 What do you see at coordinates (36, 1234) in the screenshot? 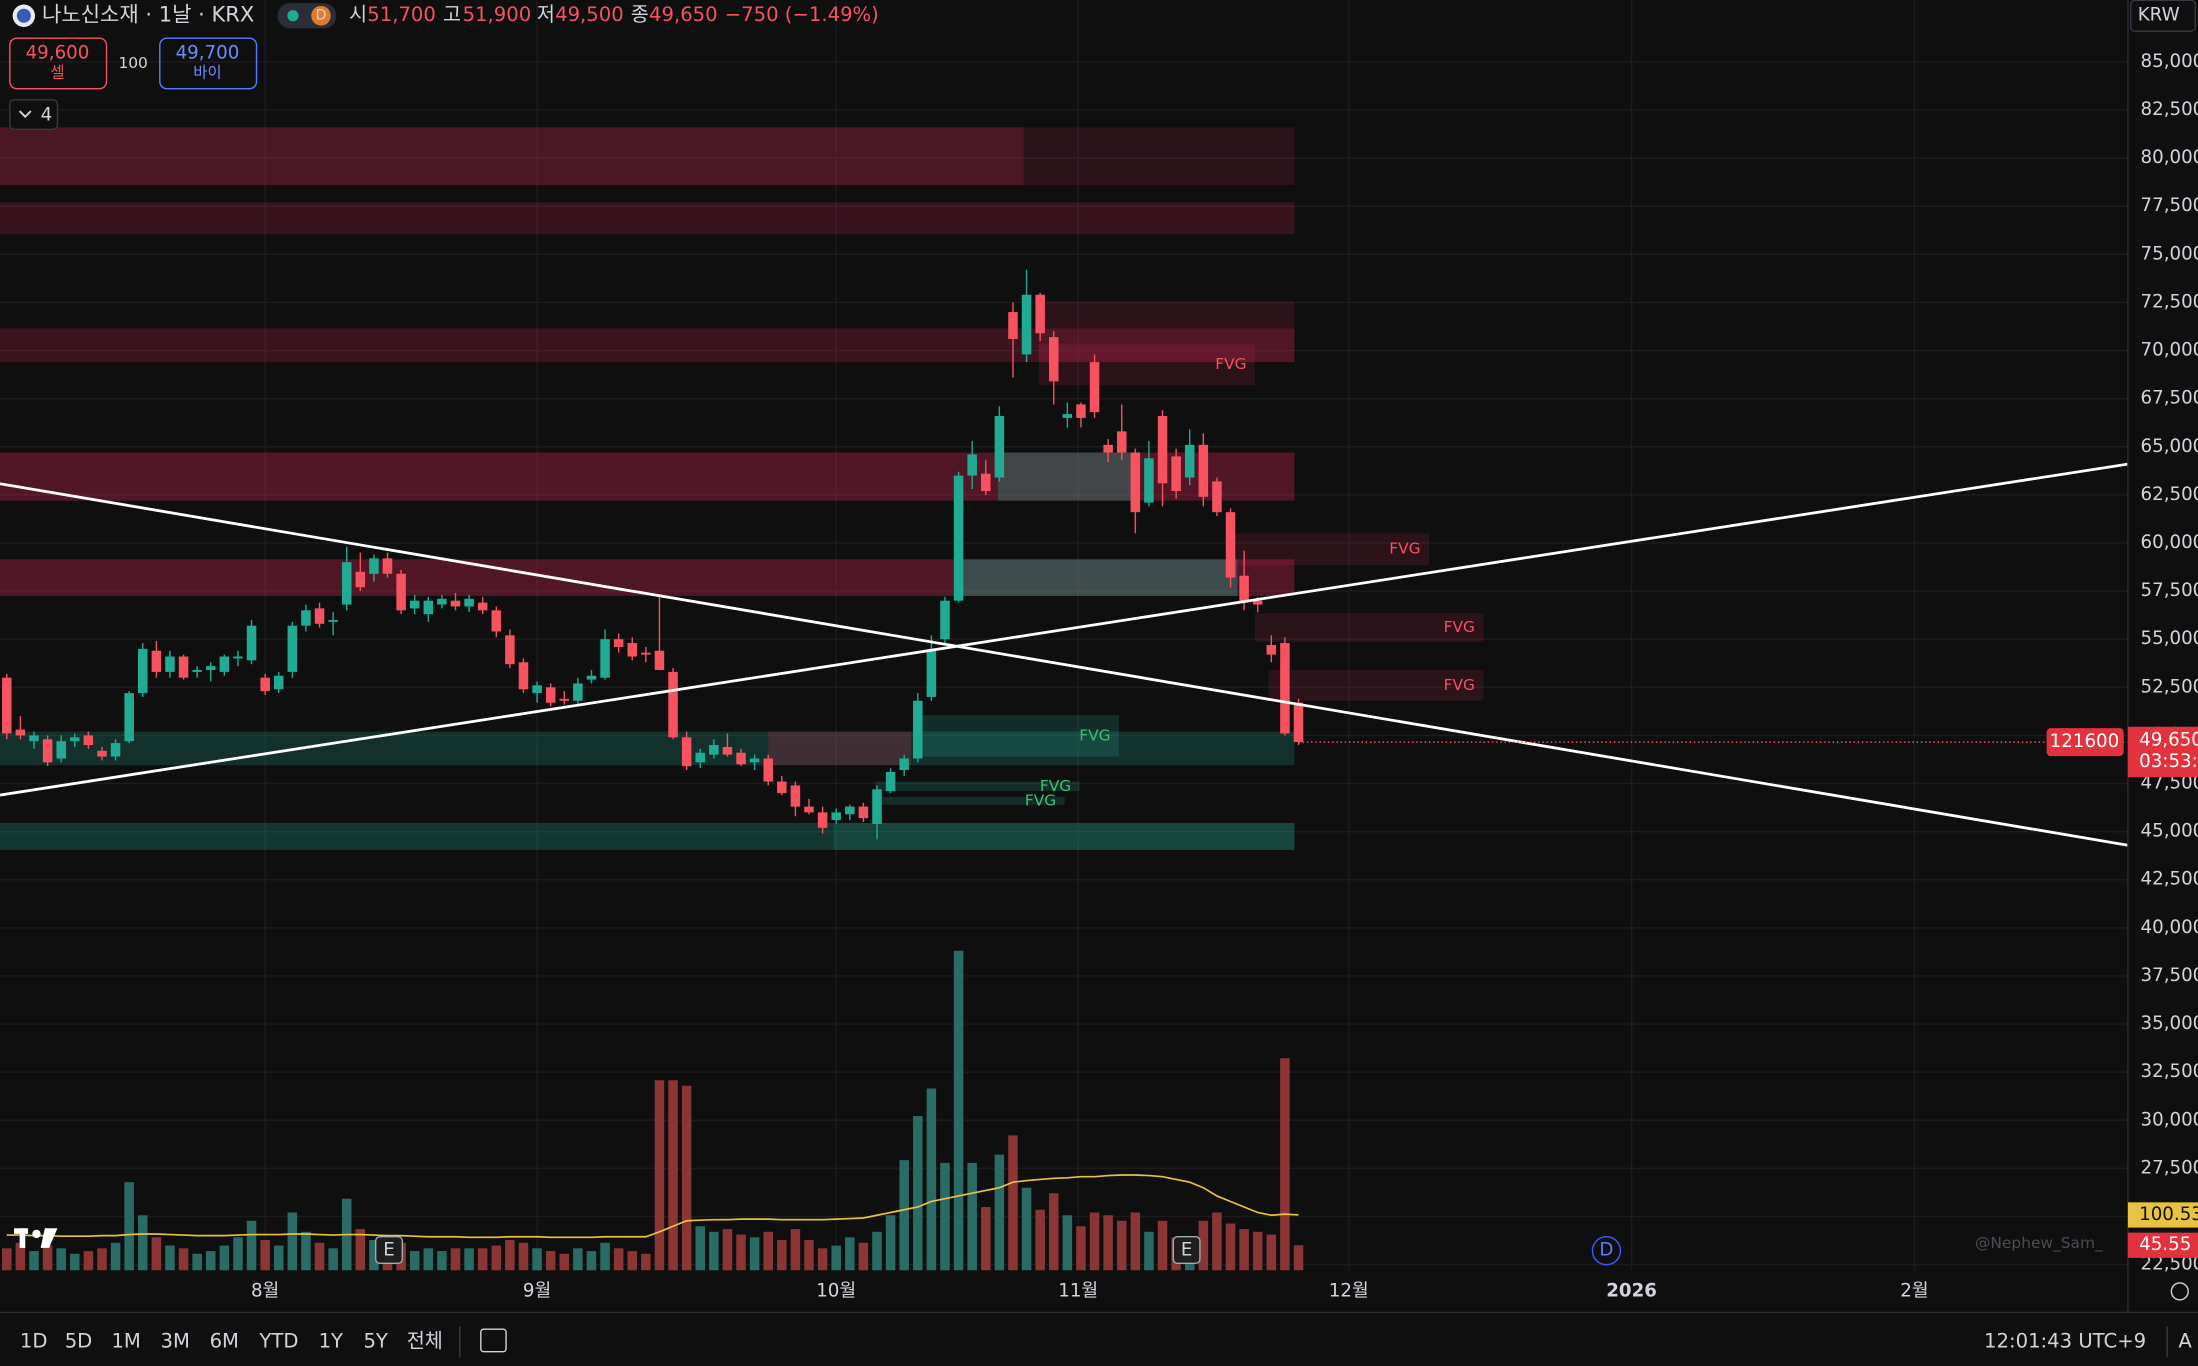
I see `logo-part` at bounding box center [36, 1234].